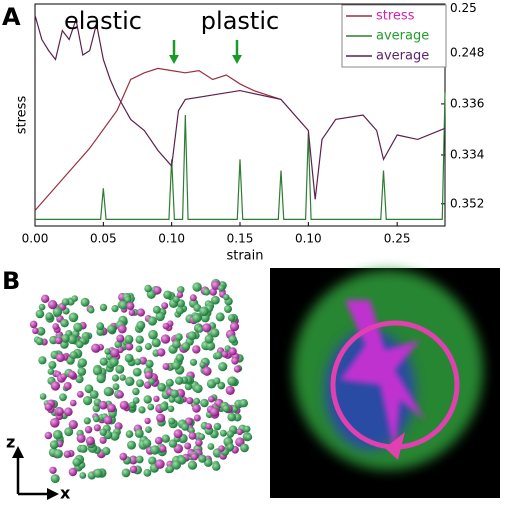 The height and width of the screenshot is (516, 512). Describe the element at coordinates (11, 17) in the screenshot. I see `panel-label: A` at that location.